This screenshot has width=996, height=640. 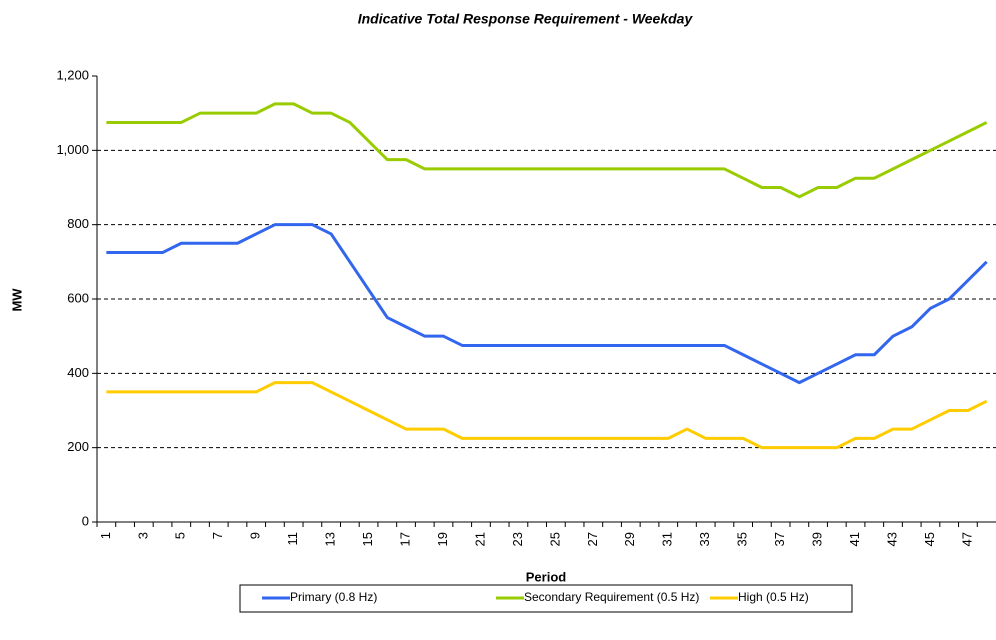 I want to click on x-axis-label: Period, so click(x=546, y=576).